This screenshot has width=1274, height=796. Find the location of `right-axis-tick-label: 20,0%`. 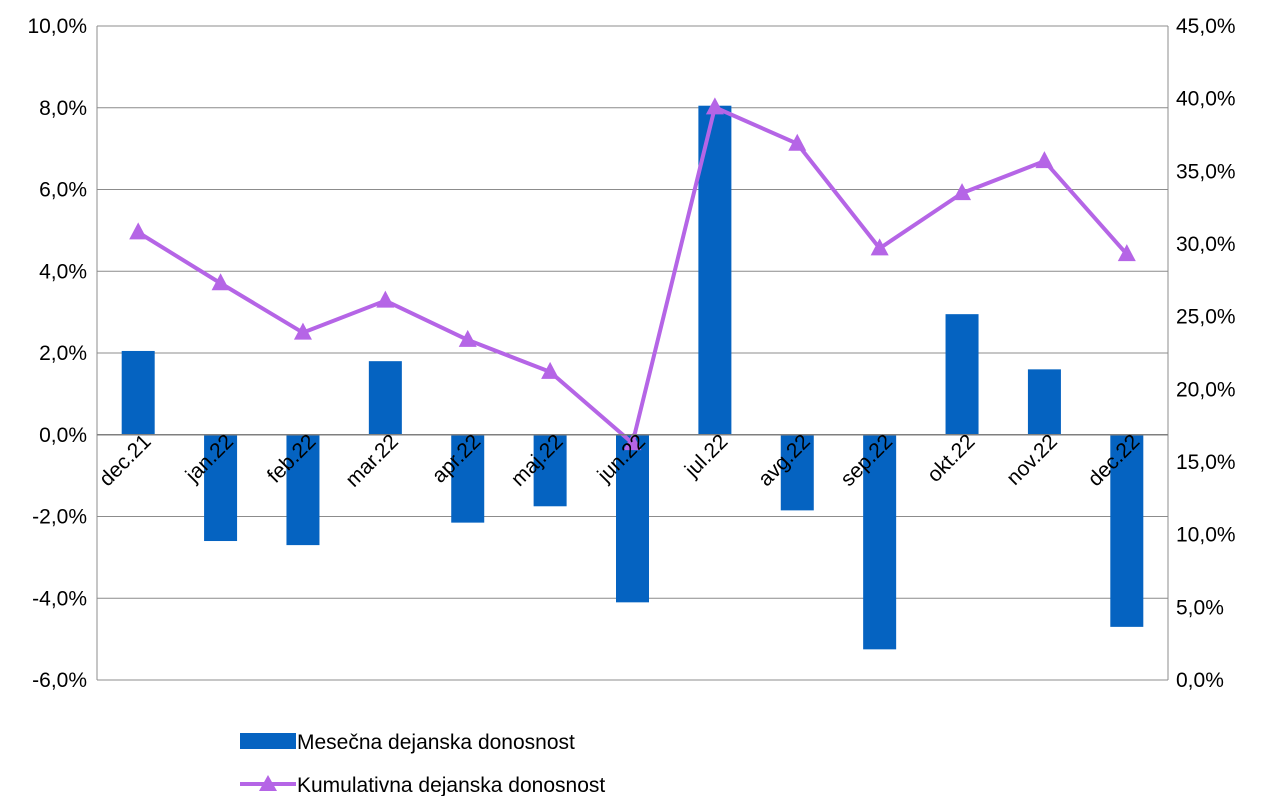

right-axis-tick-label: 20,0% is located at coordinates (1206, 389).